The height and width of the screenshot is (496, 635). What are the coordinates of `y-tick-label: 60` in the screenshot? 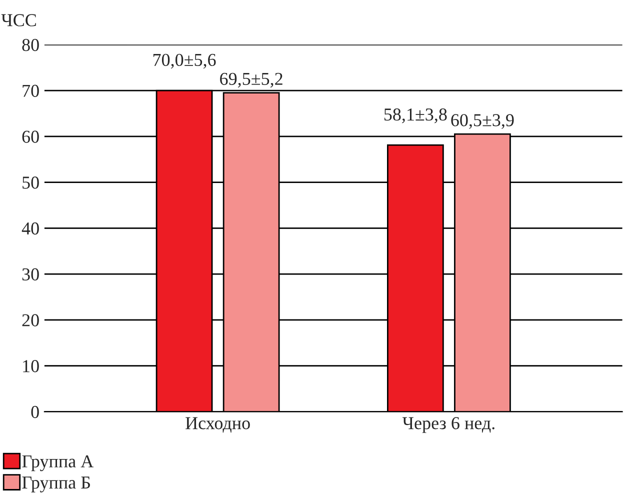 It's located at (30, 136).